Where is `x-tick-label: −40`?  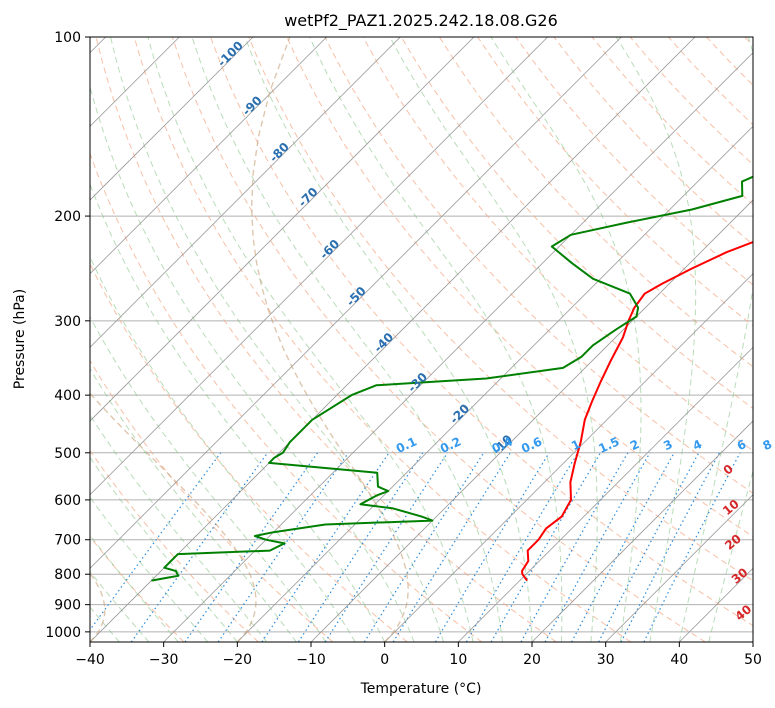 x-tick-label: −40 is located at coordinates (90, 660).